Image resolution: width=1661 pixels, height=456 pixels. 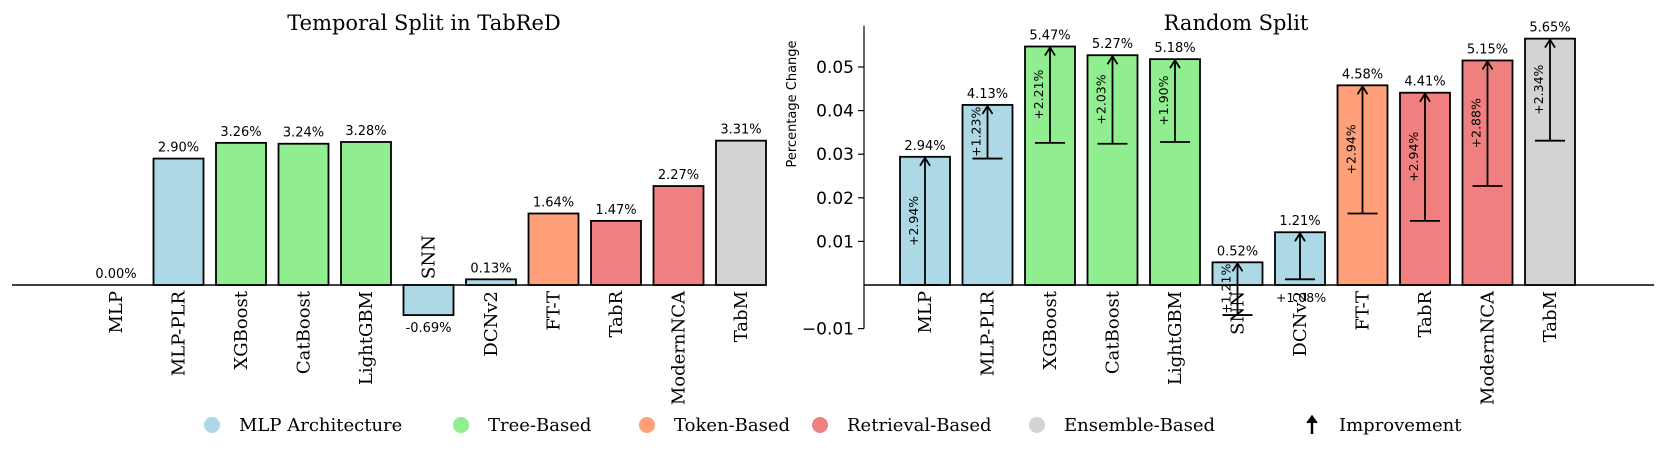 What do you see at coordinates (1300, 236) in the screenshot?
I see `improvement-arrowhead-dcnv2` at bounding box center [1300, 236].